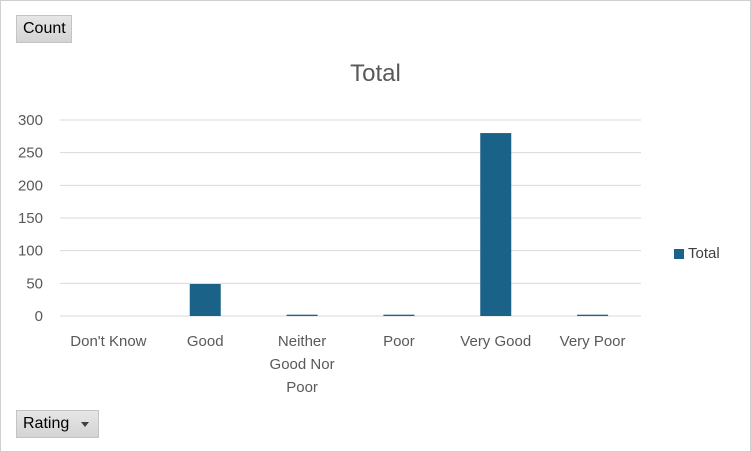  Describe the element at coordinates (108, 341) in the screenshot. I see `x-tick-label: Don't Know` at that location.